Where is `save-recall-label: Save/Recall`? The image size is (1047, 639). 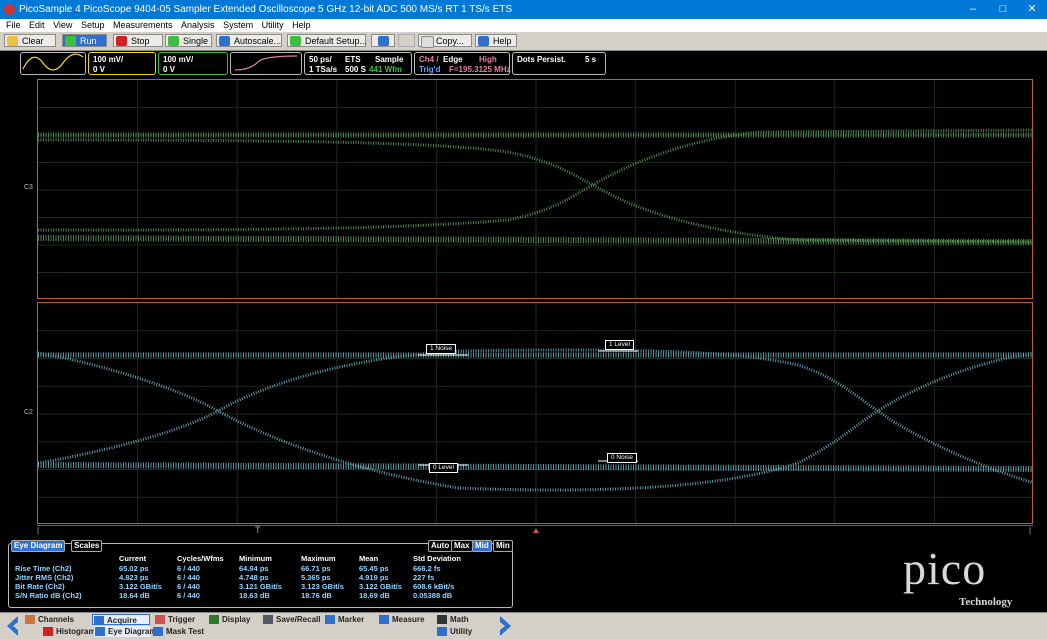 save-recall-label: Save/Recall is located at coordinates (298, 619).